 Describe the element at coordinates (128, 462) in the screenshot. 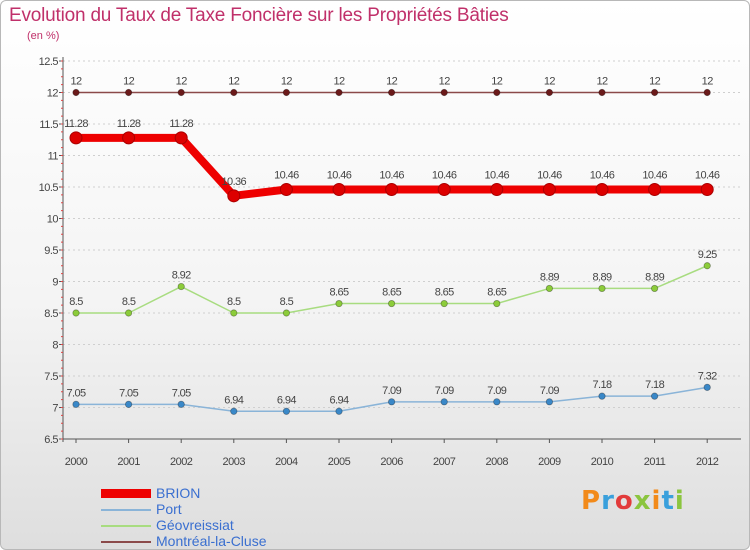

I see `x-tick-label: 2001` at that location.